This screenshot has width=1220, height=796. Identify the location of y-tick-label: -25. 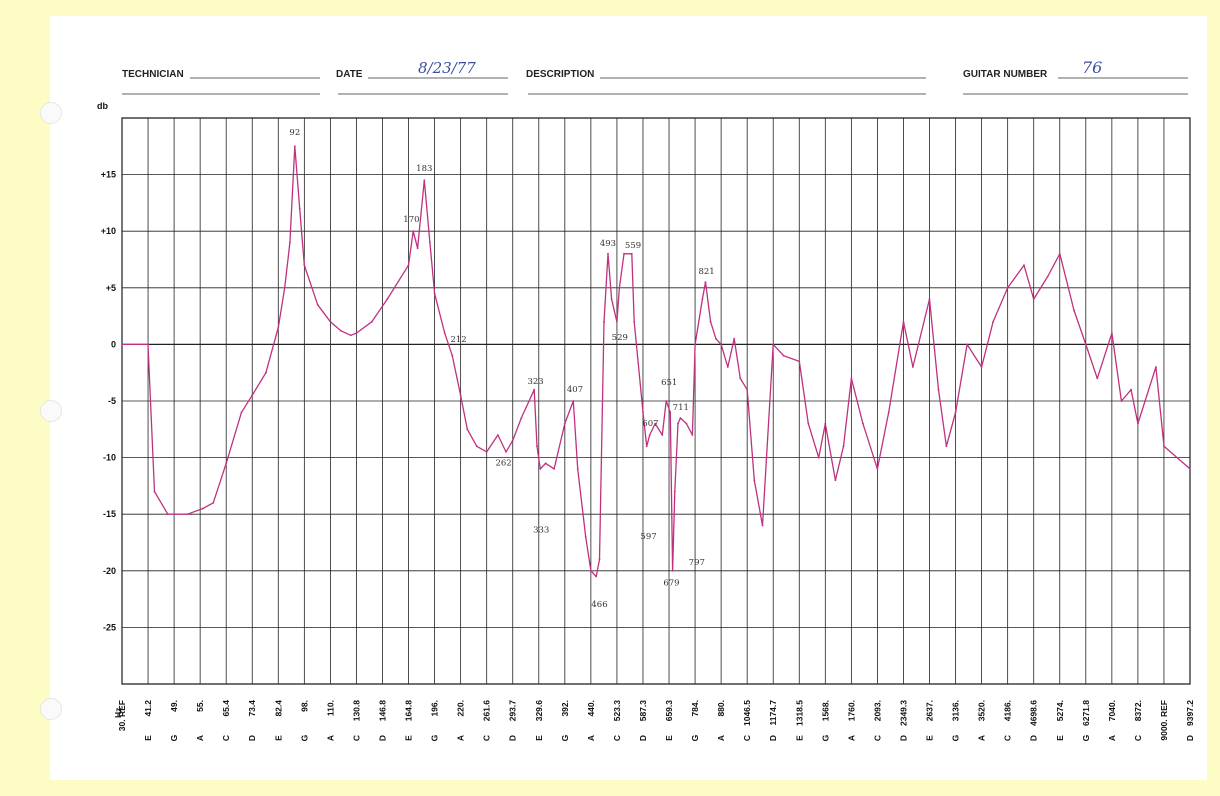
(109, 627).